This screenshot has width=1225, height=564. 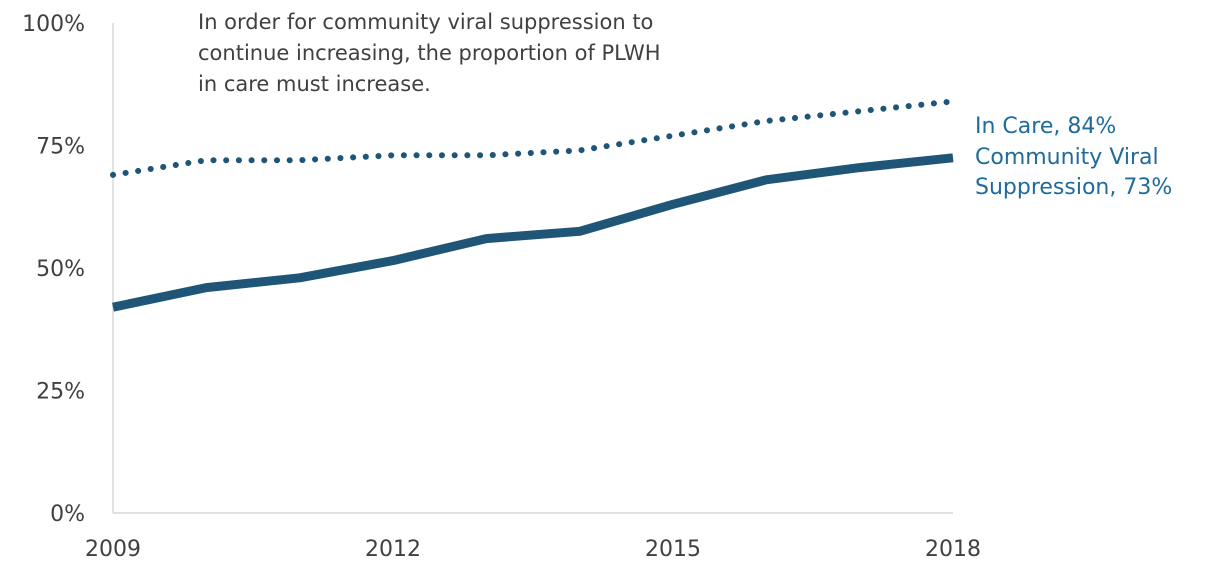 What do you see at coordinates (60, 392) in the screenshot?
I see `y-tick-label: 25%` at bounding box center [60, 392].